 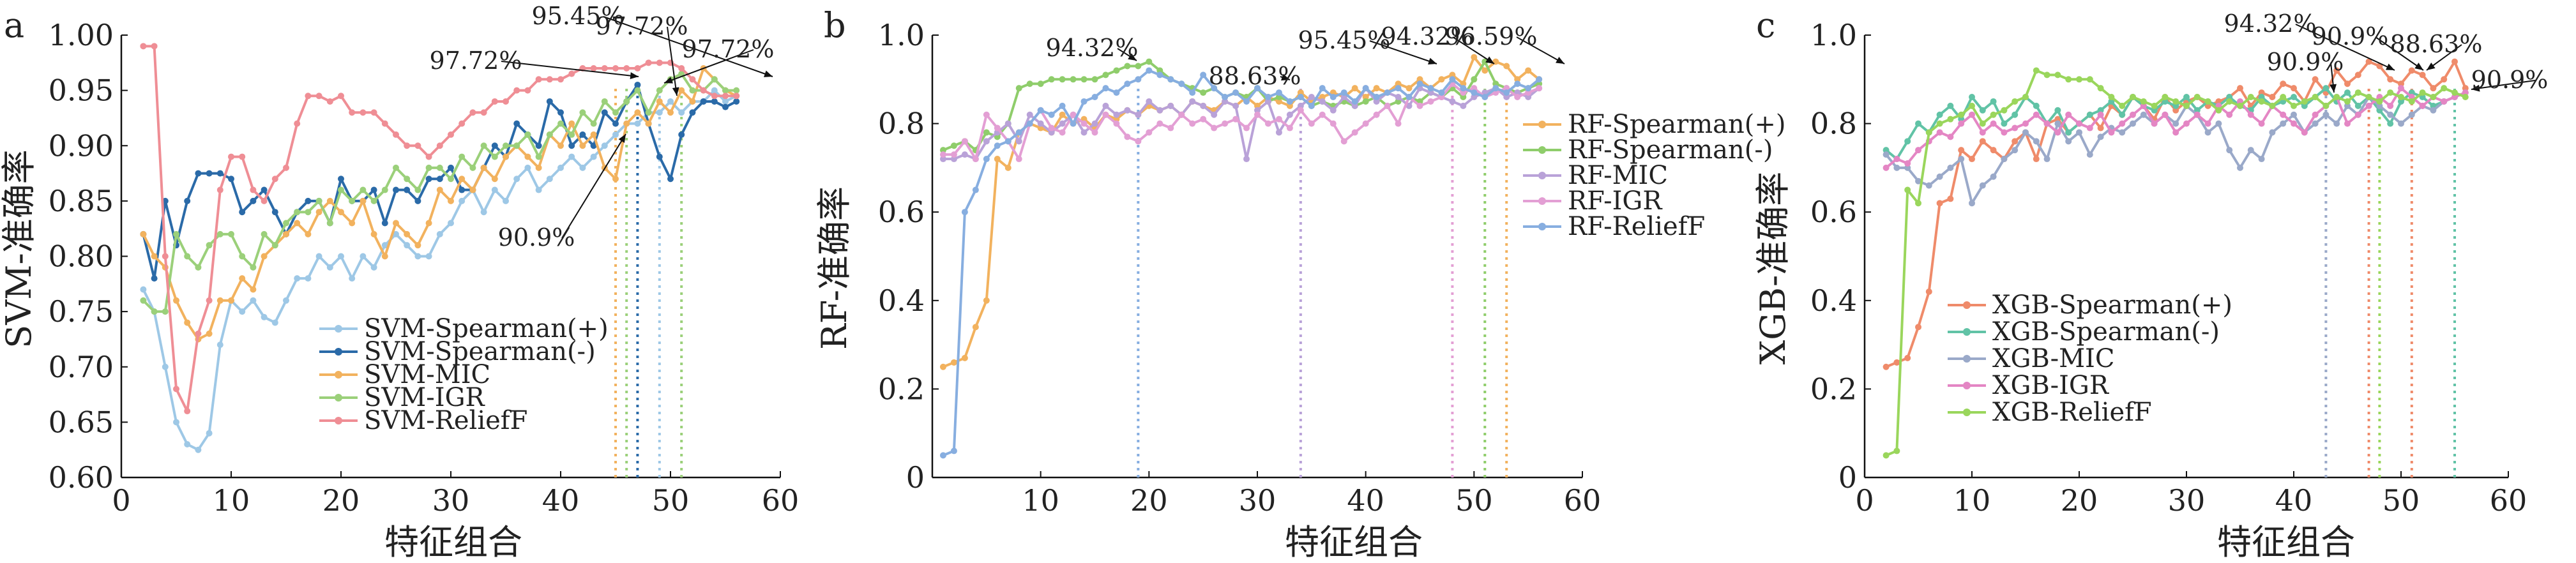 What do you see at coordinates (1616, 201) in the screenshot?
I see `legend-label: RF-IGR` at bounding box center [1616, 201].